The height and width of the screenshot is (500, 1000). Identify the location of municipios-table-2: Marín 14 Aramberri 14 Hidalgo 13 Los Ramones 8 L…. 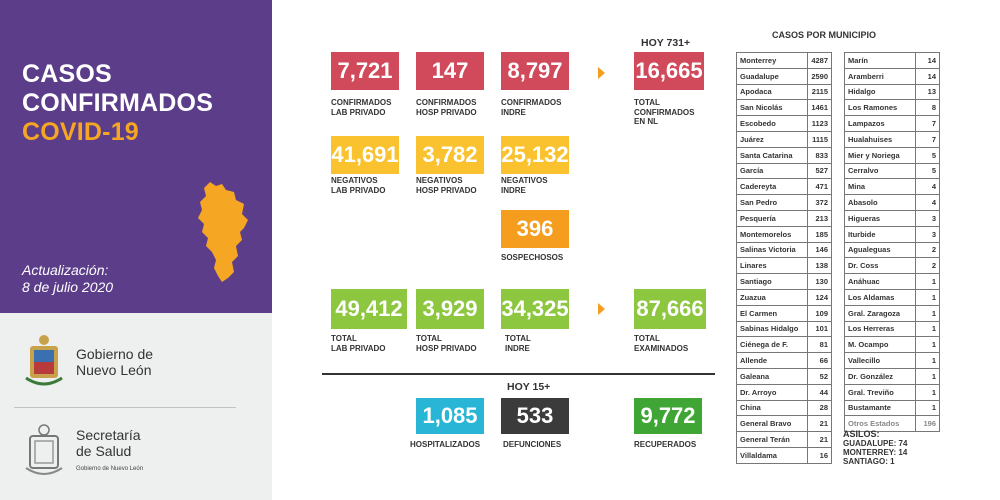
(892, 242).